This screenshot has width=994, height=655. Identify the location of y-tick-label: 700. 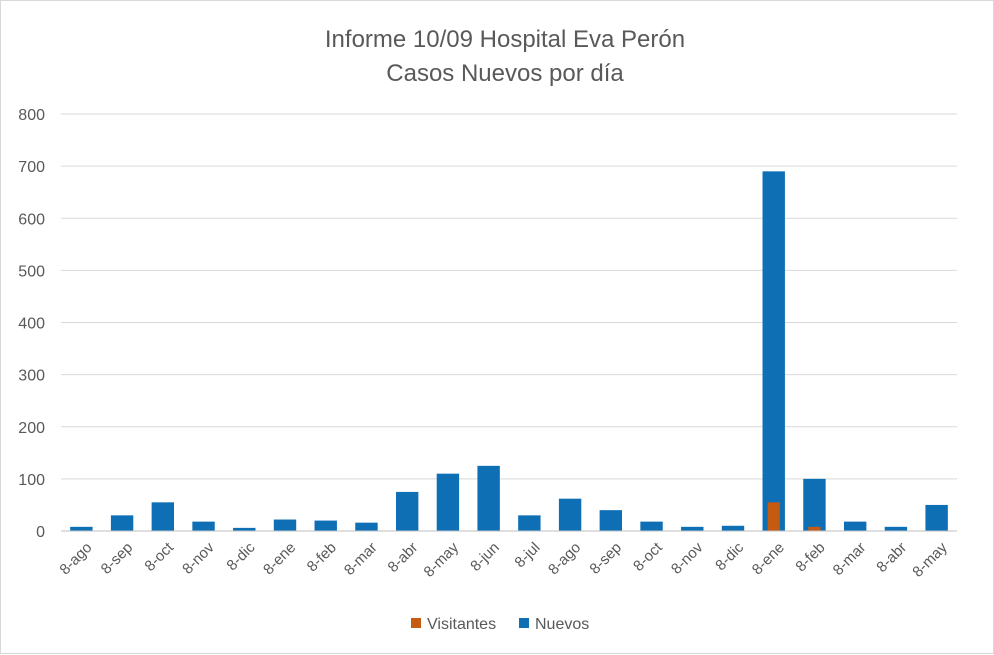
(31, 167).